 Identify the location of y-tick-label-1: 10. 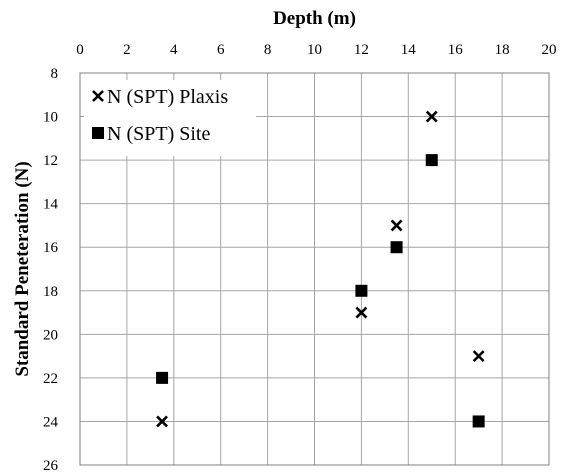
(50, 118).